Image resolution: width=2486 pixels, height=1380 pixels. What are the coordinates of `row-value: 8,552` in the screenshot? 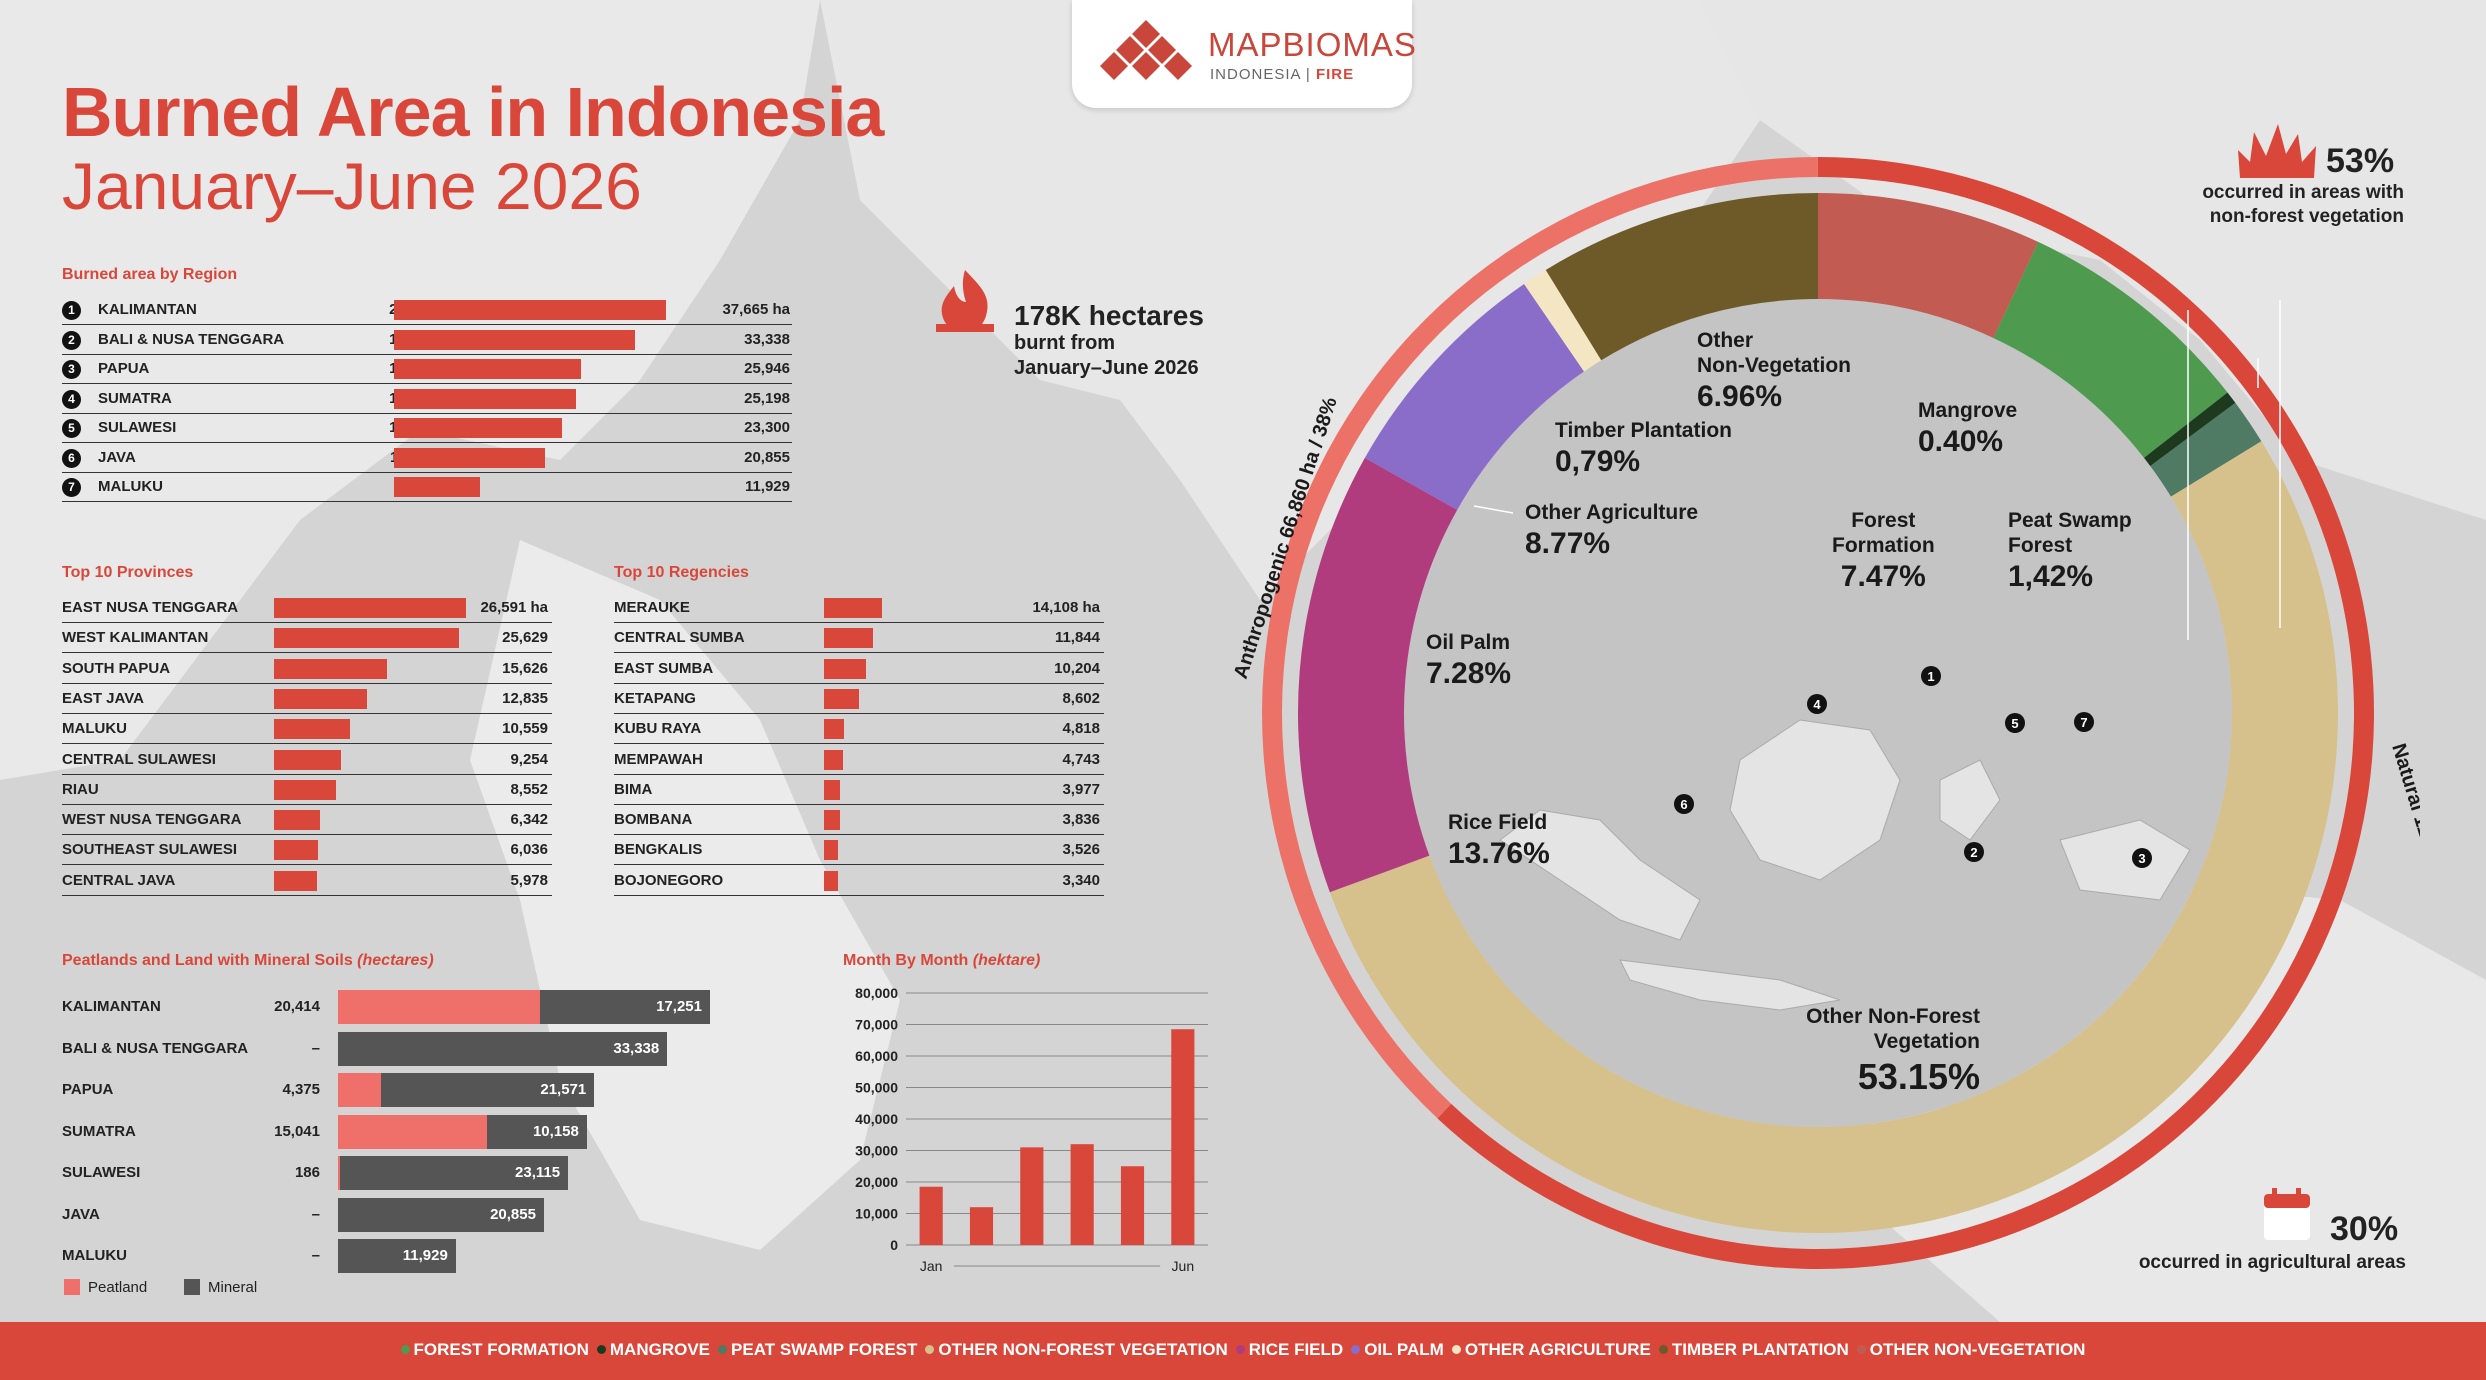 It's located at (529, 789).